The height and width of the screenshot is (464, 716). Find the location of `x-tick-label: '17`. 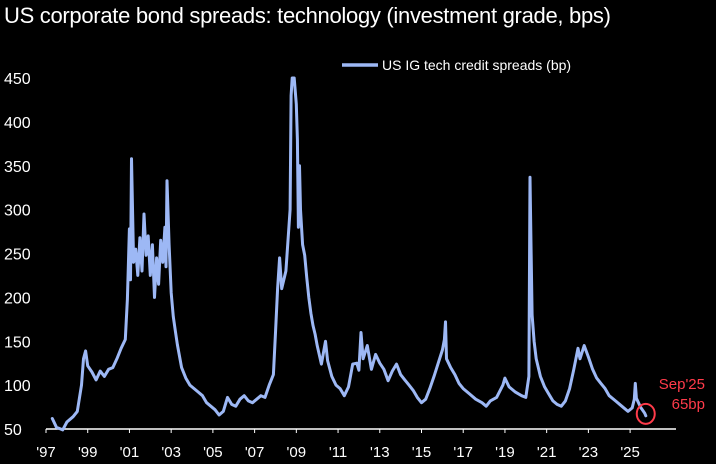

x-tick-label: '17 is located at coordinates (463, 452).